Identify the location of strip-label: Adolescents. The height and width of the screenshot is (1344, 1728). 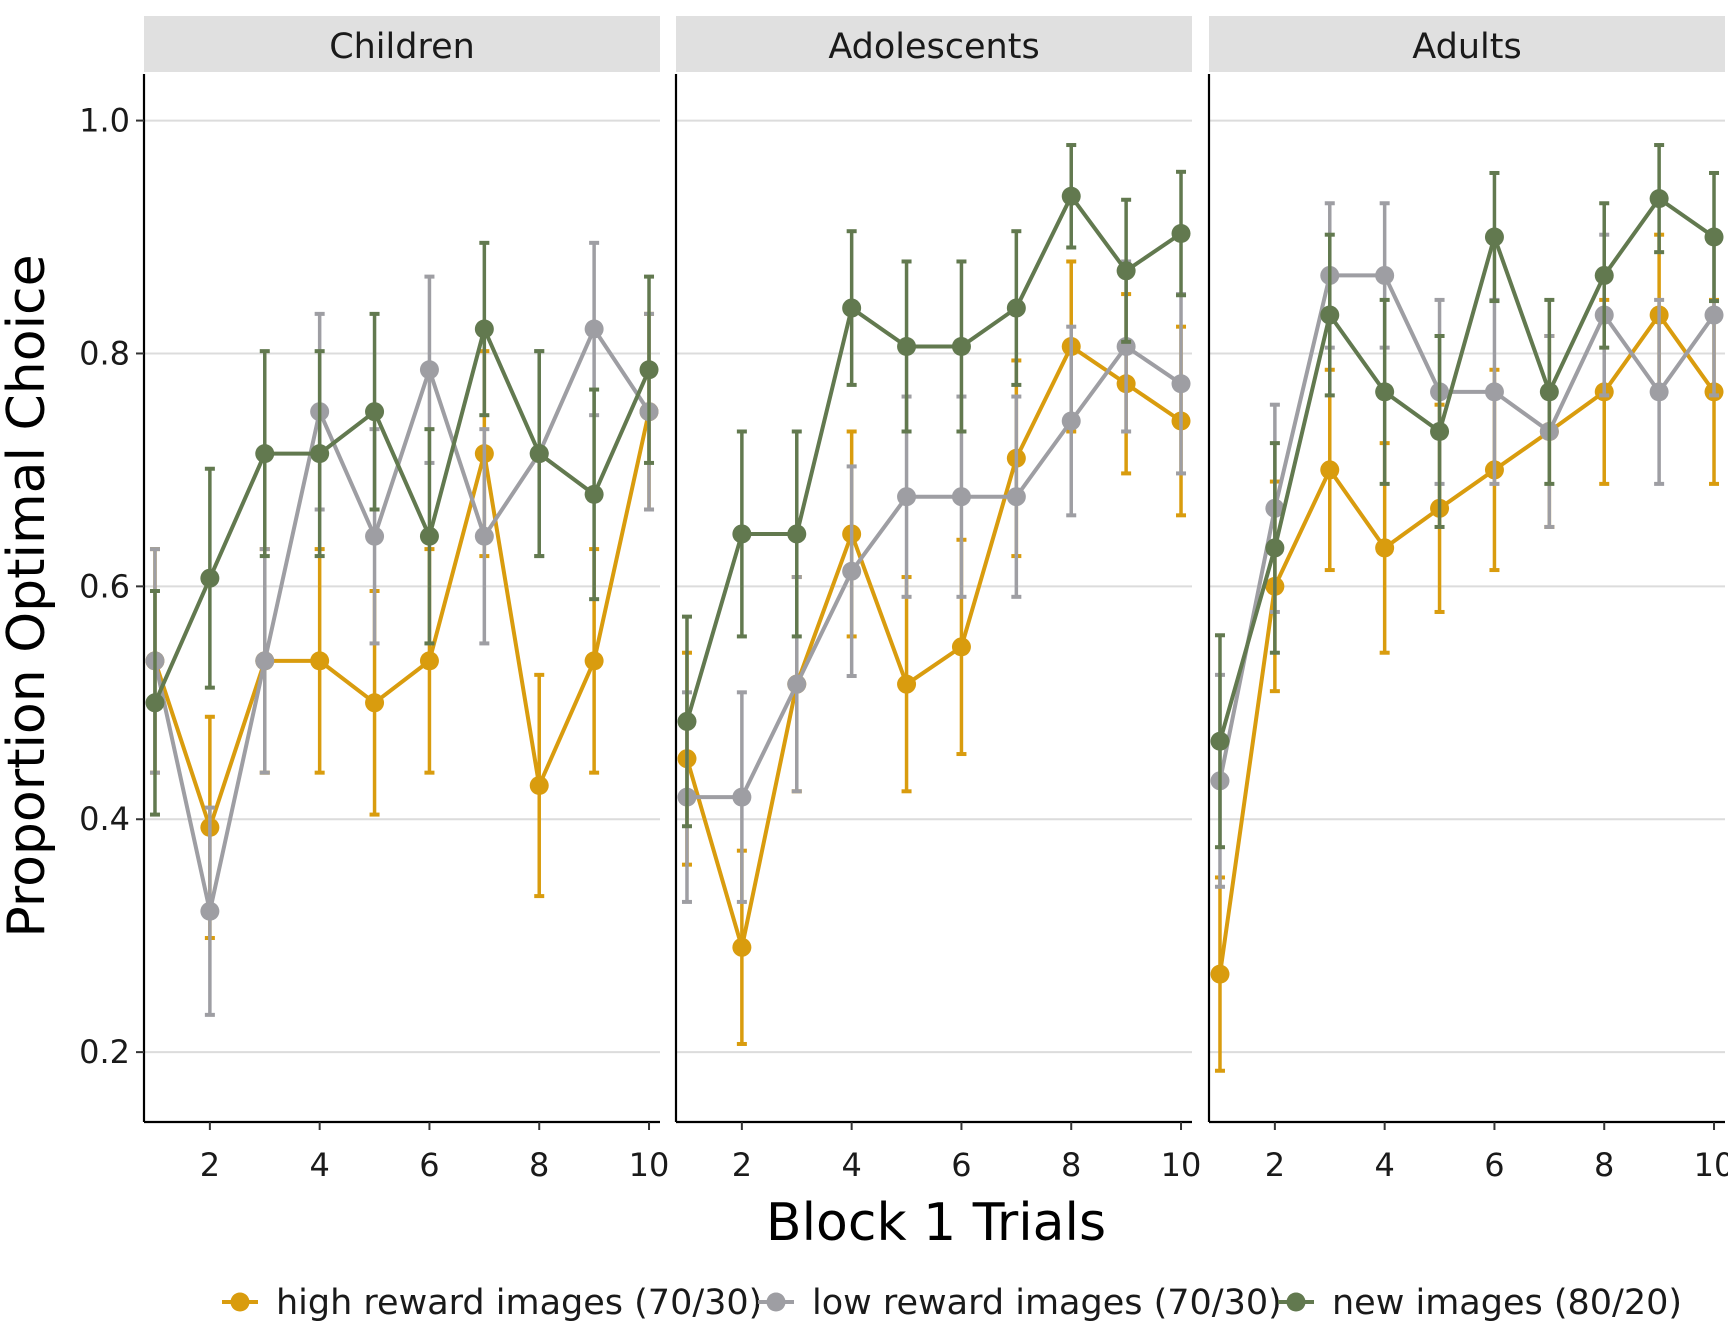
(933, 47).